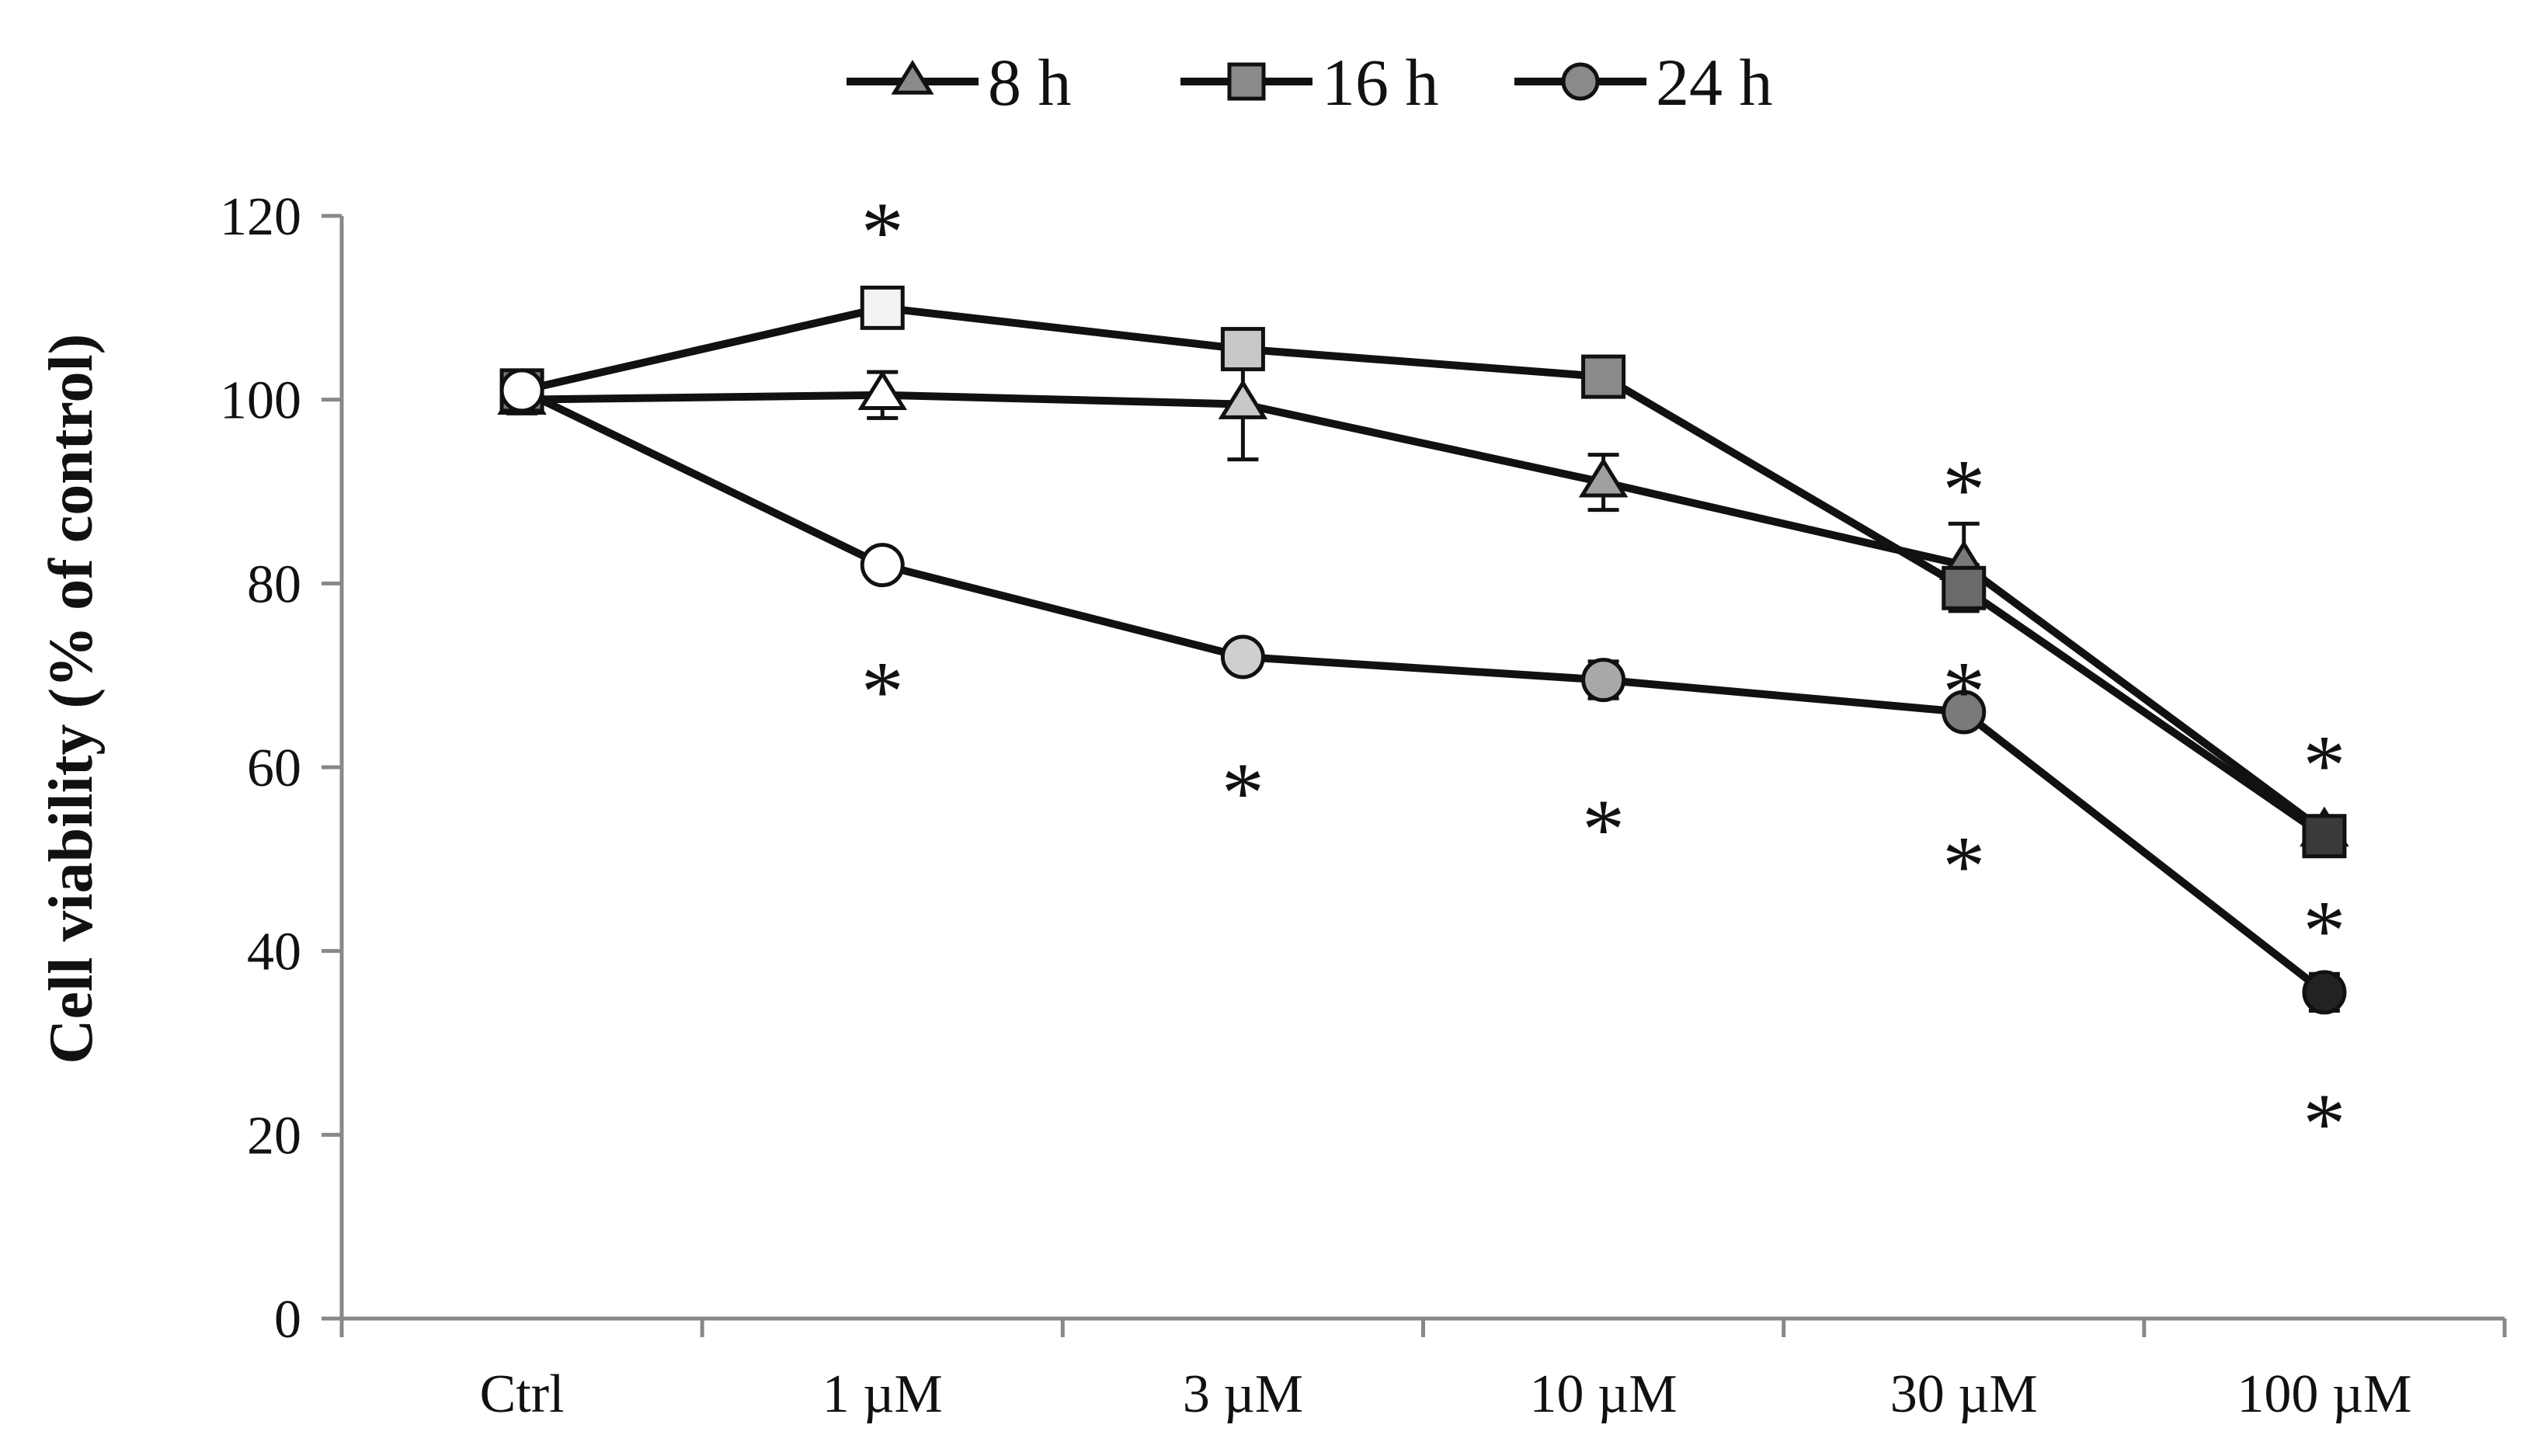 The height and width of the screenshot is (1456, 2538). I want to click on data-point-16-h-10-um, so click(1604, 376).